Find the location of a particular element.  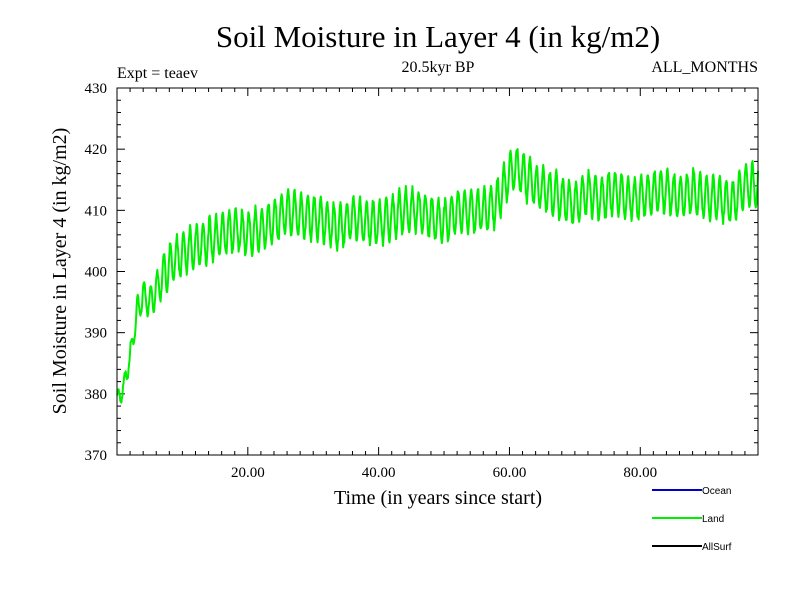

x-tick-label: 40.00 is located at coordinates (379, 473).